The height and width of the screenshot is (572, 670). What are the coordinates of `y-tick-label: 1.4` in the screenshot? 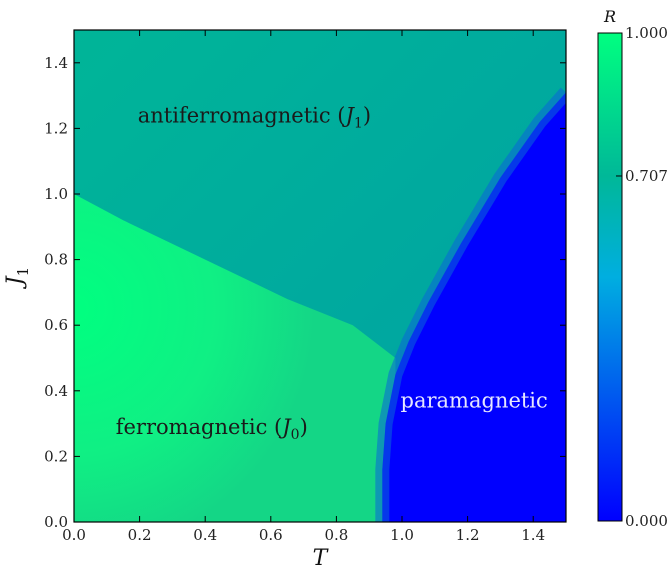 It's located at (56, 63).